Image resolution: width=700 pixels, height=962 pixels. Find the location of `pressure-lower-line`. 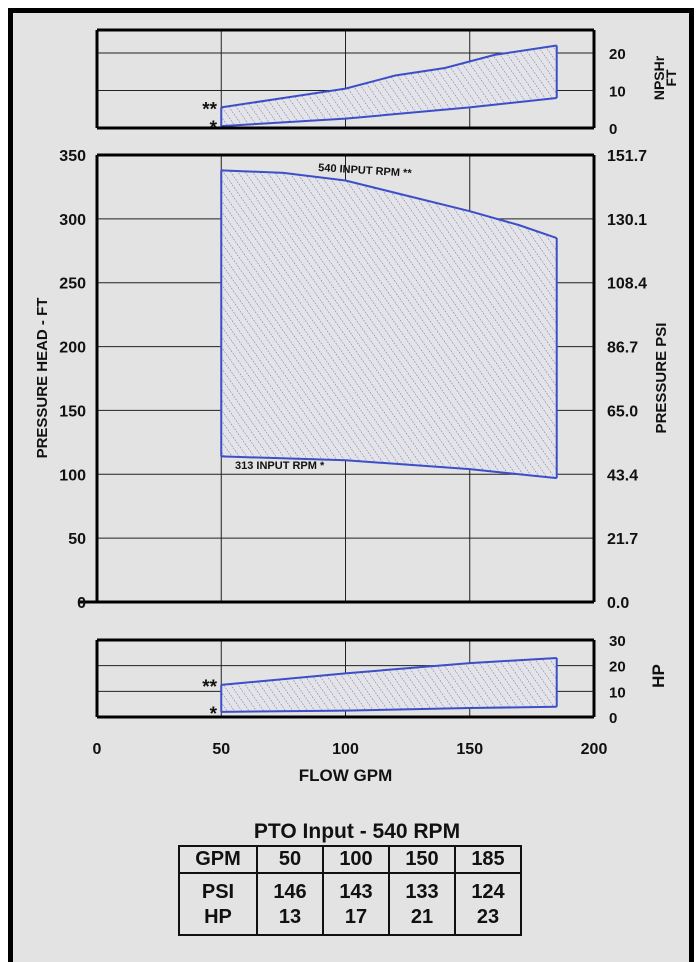

pressure-lower-line is located at coordinates (389, 467).